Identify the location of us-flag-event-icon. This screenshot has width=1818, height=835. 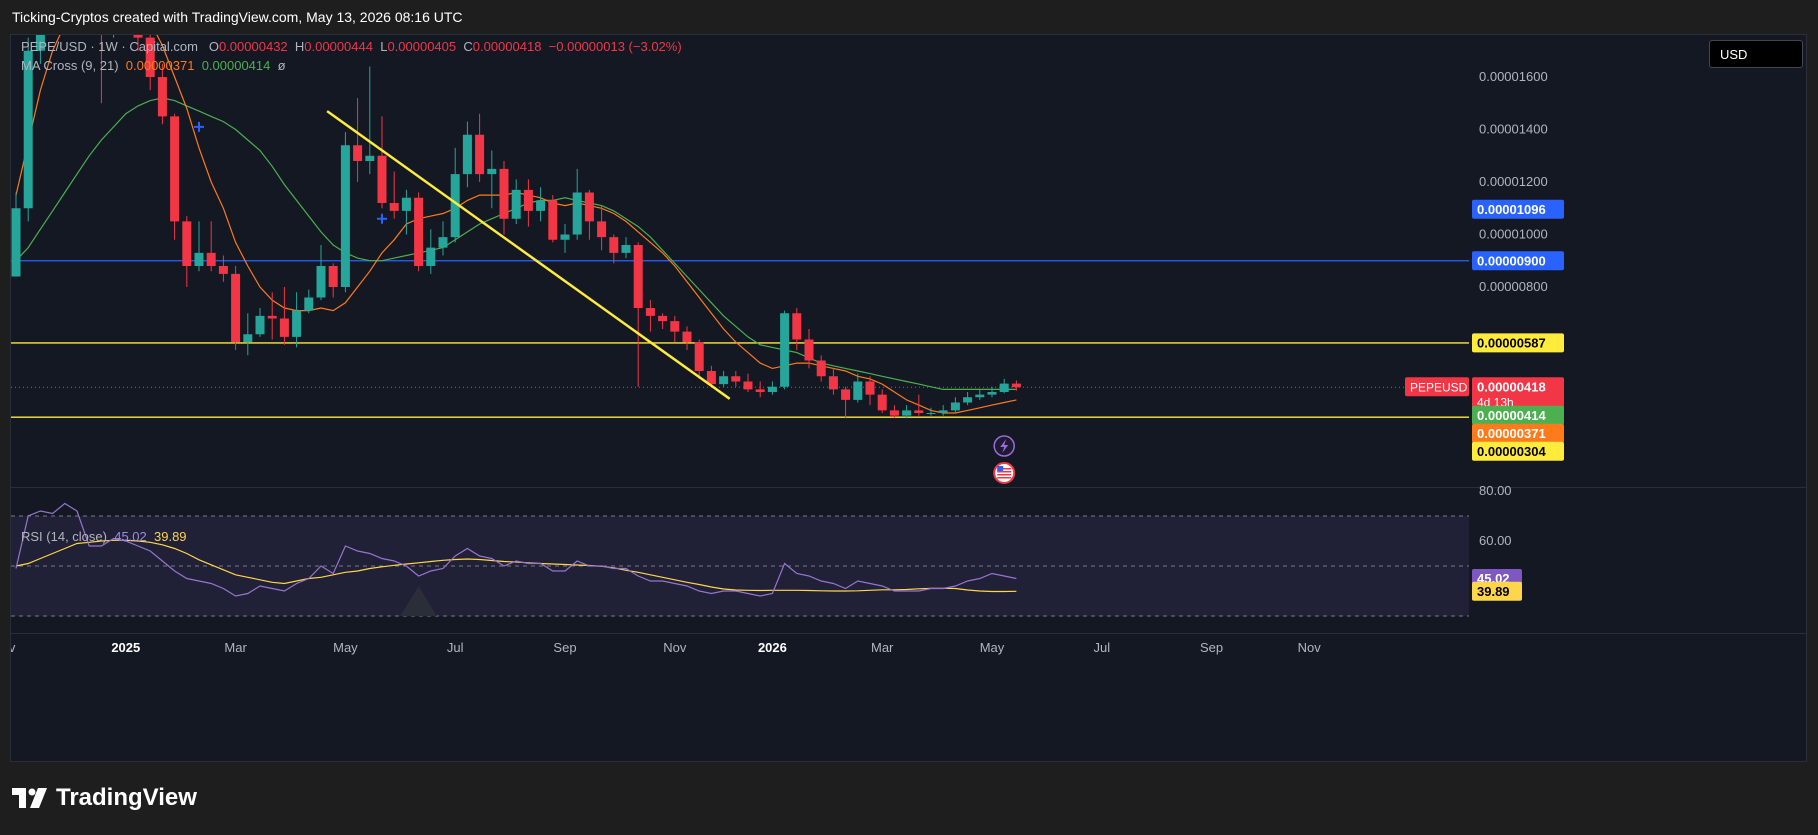
(1004, 473).